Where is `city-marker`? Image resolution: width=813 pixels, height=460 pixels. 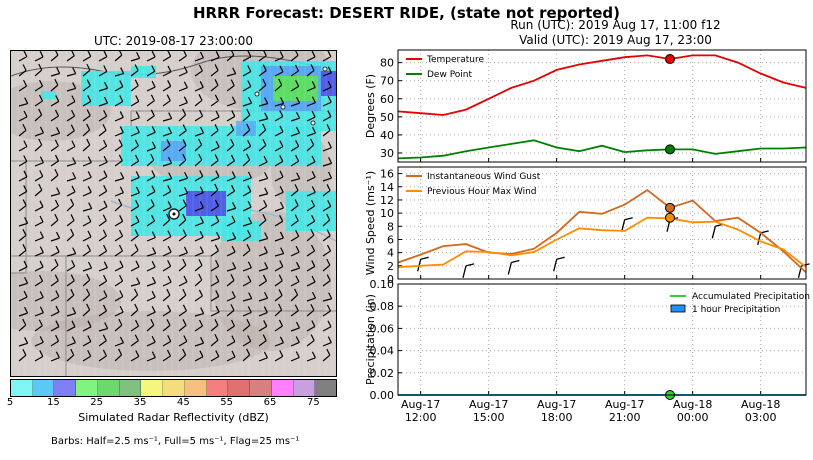
city-marker is located at coordinates (325, 69).